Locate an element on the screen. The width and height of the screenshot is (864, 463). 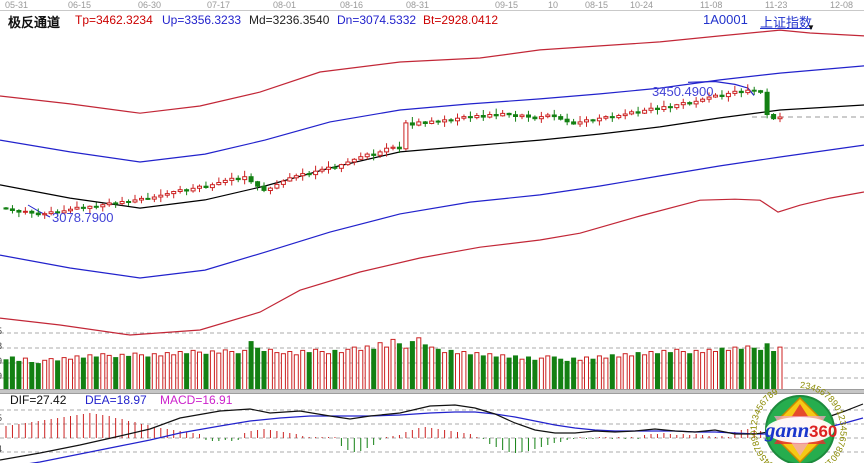
date-label: 10 is located at coordinates (553, 5).